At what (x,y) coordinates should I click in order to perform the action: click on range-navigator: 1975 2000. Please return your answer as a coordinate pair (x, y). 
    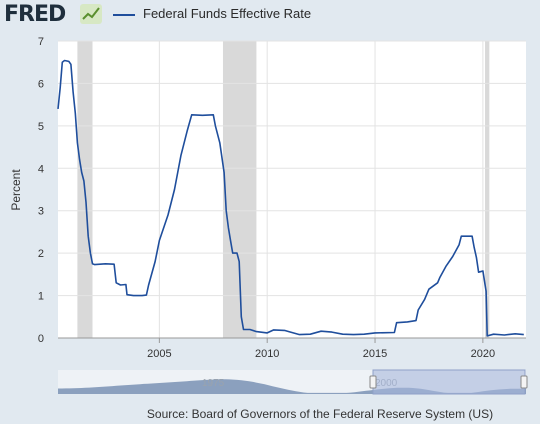
    Looking at the image, I should click on (293, 382).